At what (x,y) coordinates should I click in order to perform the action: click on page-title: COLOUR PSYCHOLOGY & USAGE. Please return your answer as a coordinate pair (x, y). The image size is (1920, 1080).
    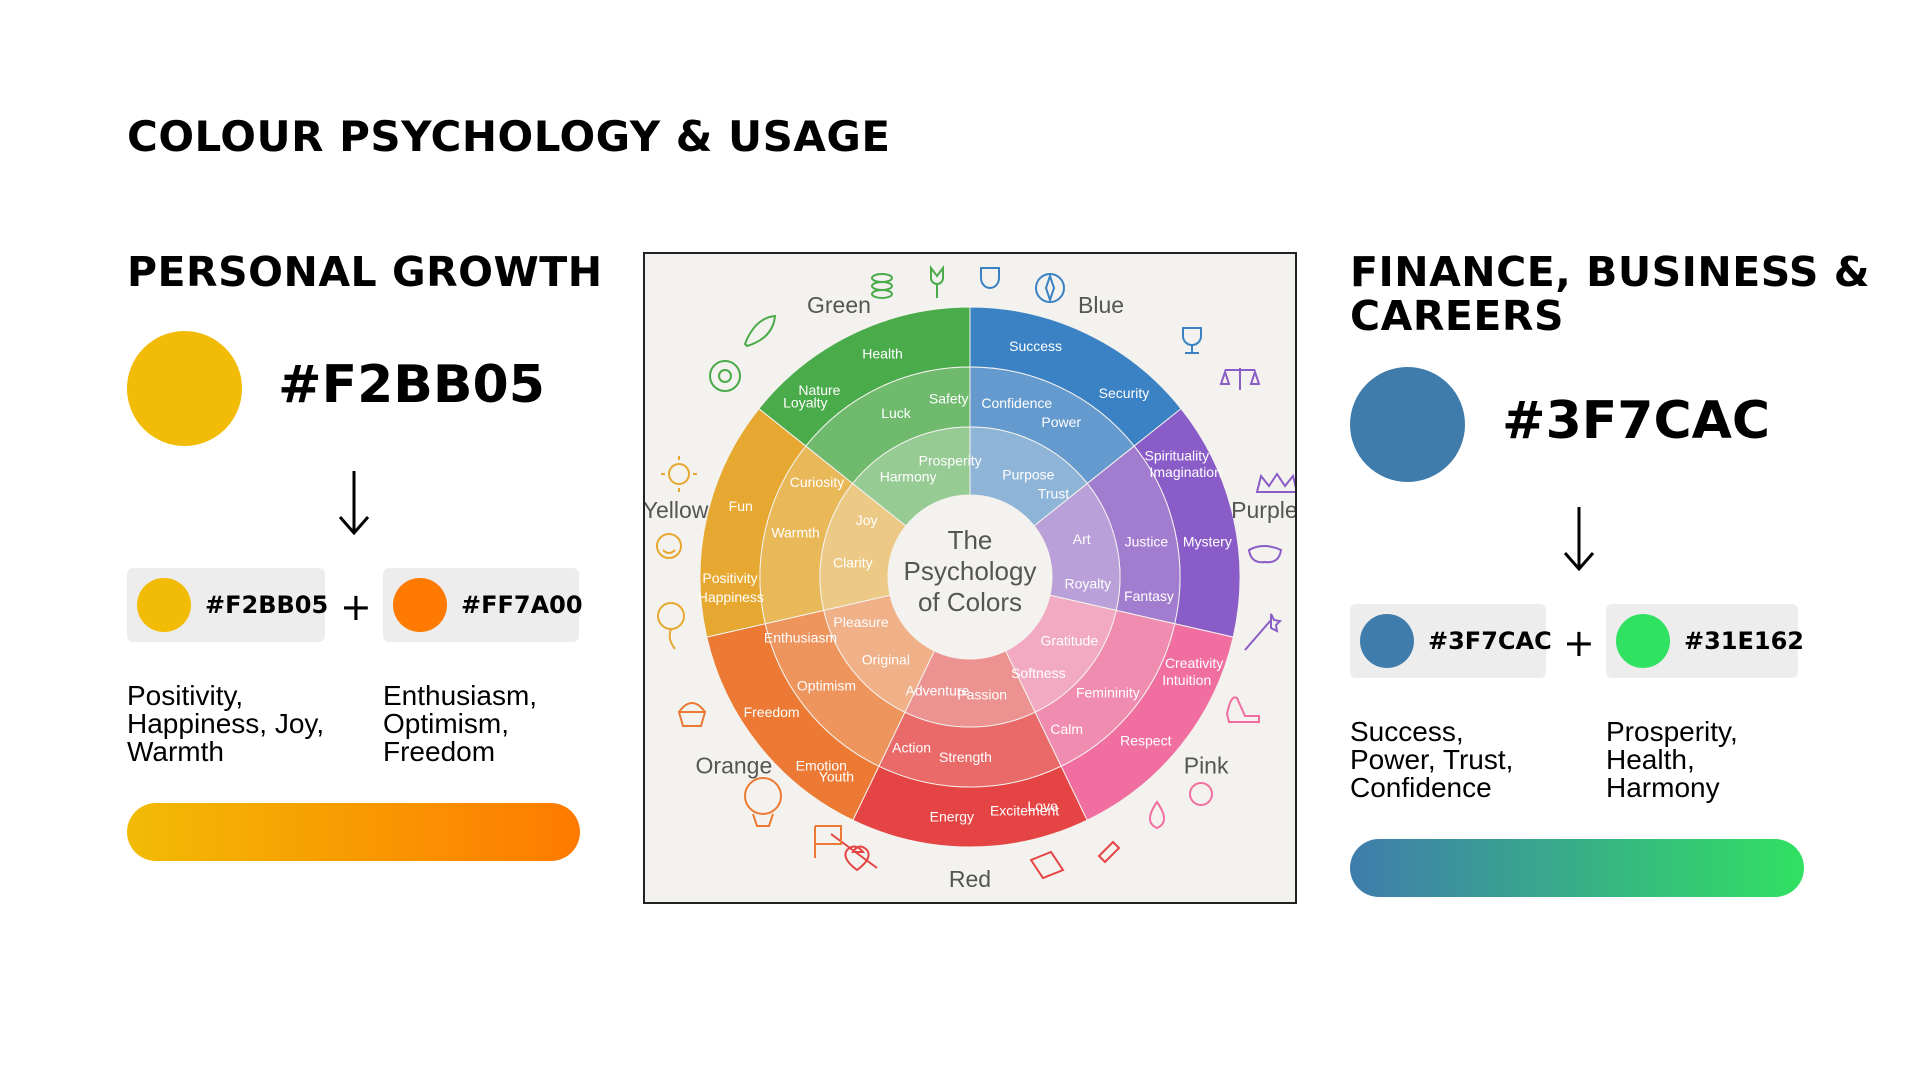
    Looking at the image, I should click on (509, 136).